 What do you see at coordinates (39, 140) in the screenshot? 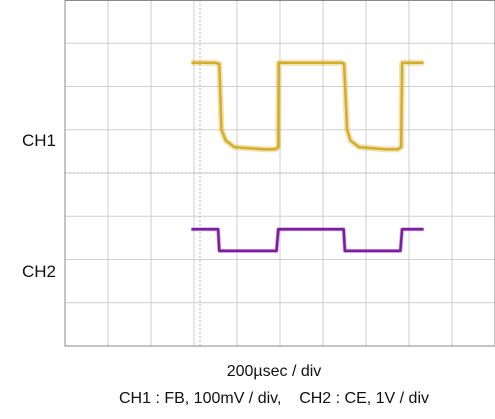
I see `ch1-label: CH1` at bounding box center [39, 140].